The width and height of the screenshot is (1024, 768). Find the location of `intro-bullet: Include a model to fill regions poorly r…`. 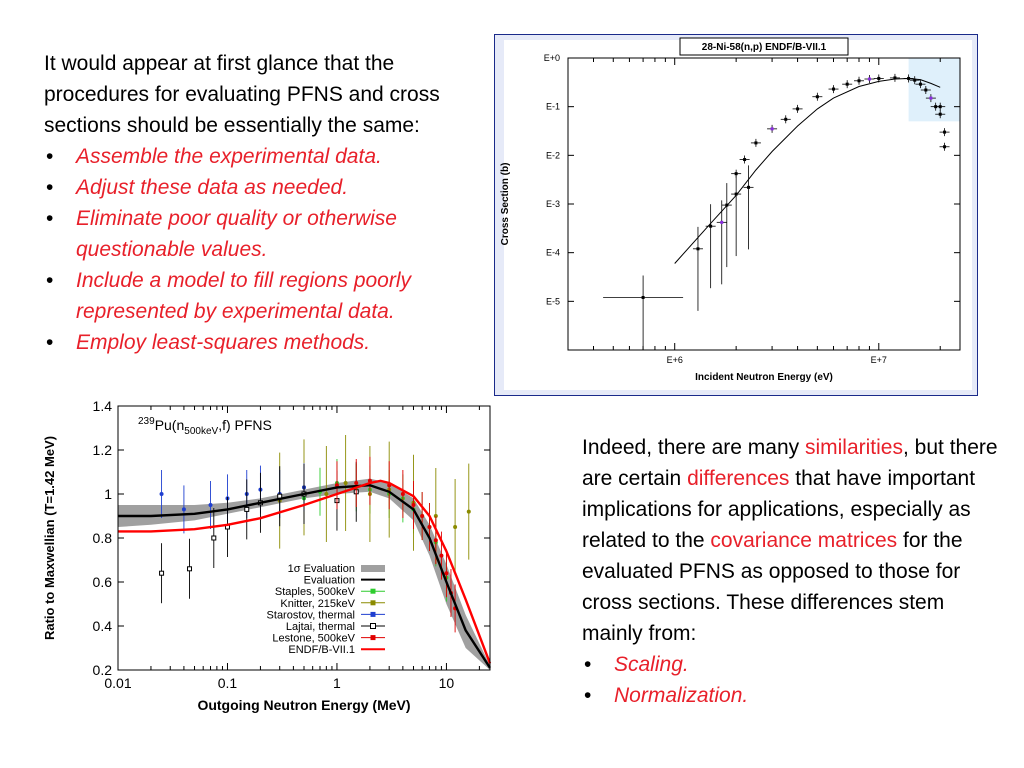

intro-bullet: Include a model to fill regions poorly r… is located at coordinates (264, 296).